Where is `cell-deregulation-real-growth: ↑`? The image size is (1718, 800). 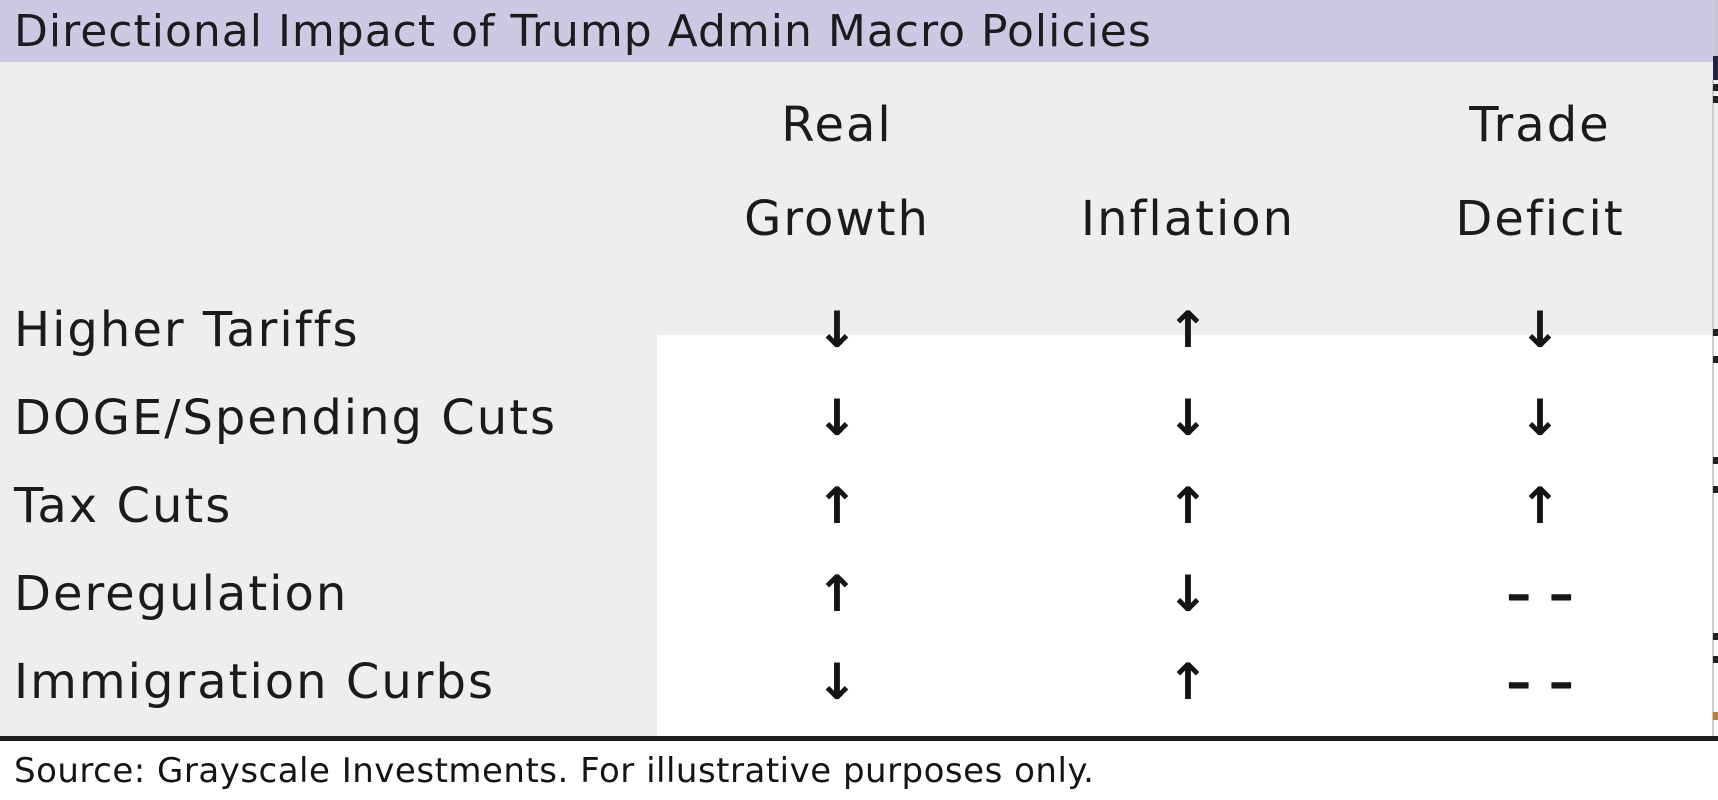 cell-deregulation-real-growth: ↑ is located at coordinates (837, 594).